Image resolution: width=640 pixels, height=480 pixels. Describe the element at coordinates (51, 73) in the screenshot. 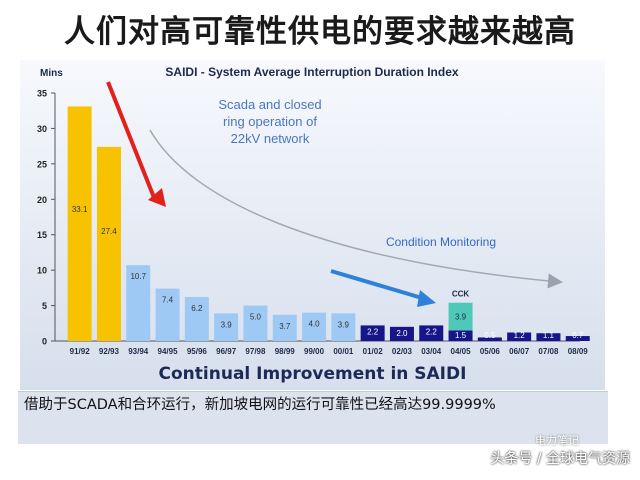

I see `y-axis-label: Mins` at that location.